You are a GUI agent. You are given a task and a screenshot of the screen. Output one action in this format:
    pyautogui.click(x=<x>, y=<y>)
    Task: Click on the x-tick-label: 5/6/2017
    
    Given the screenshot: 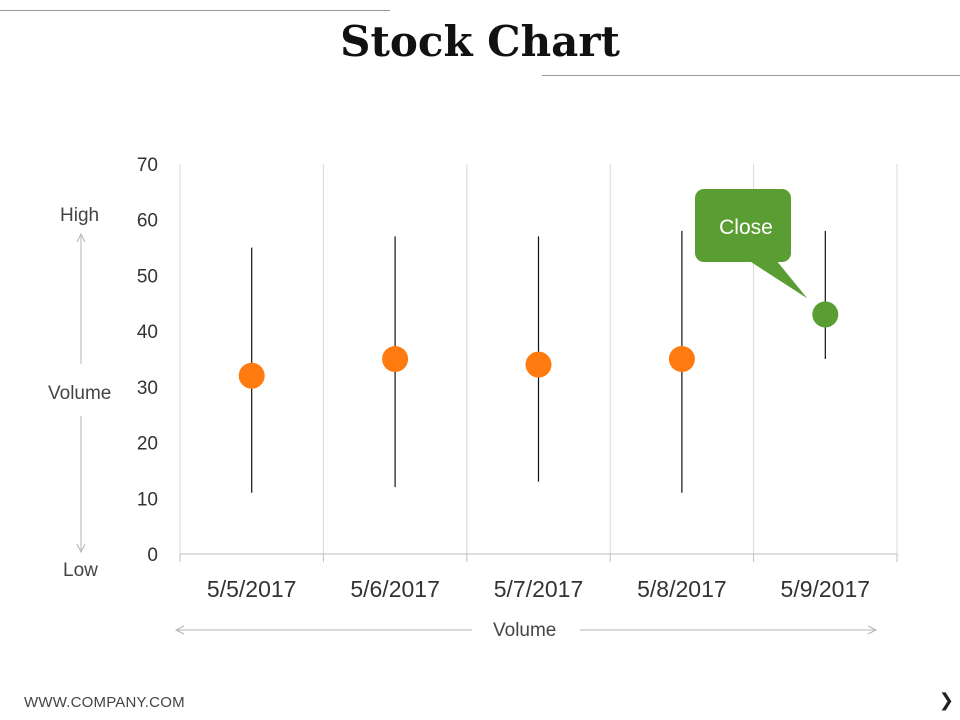 What is the action you would take?
    pyautogui.click(x=395, y=589)
    